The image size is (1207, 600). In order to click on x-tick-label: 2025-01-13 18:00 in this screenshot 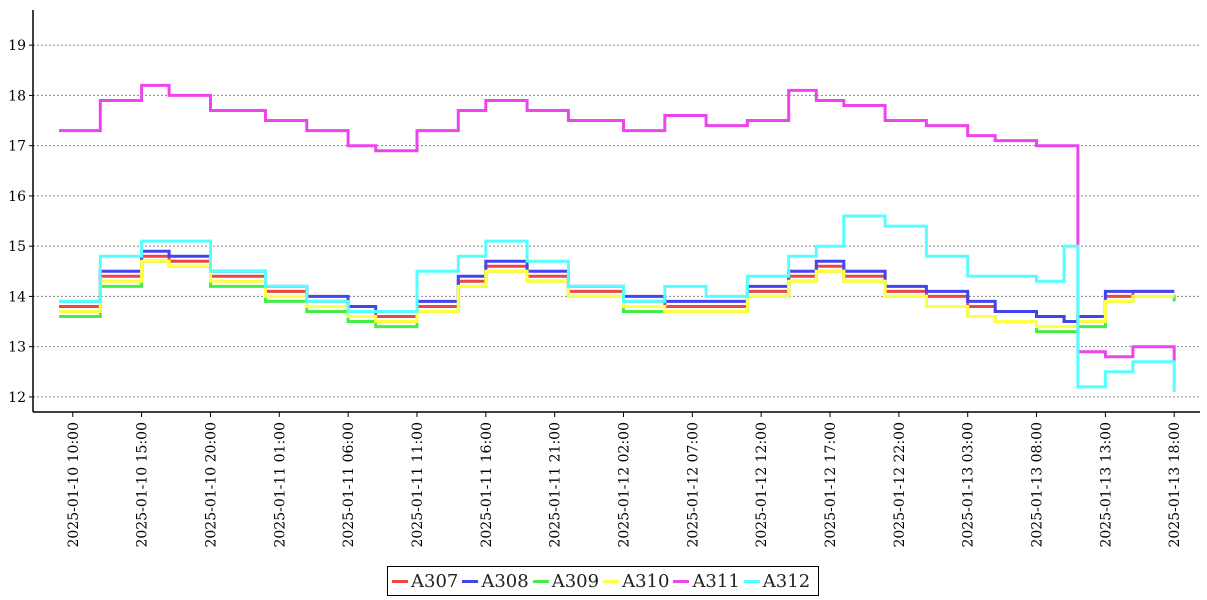, I will do `click(1175, 485)`.